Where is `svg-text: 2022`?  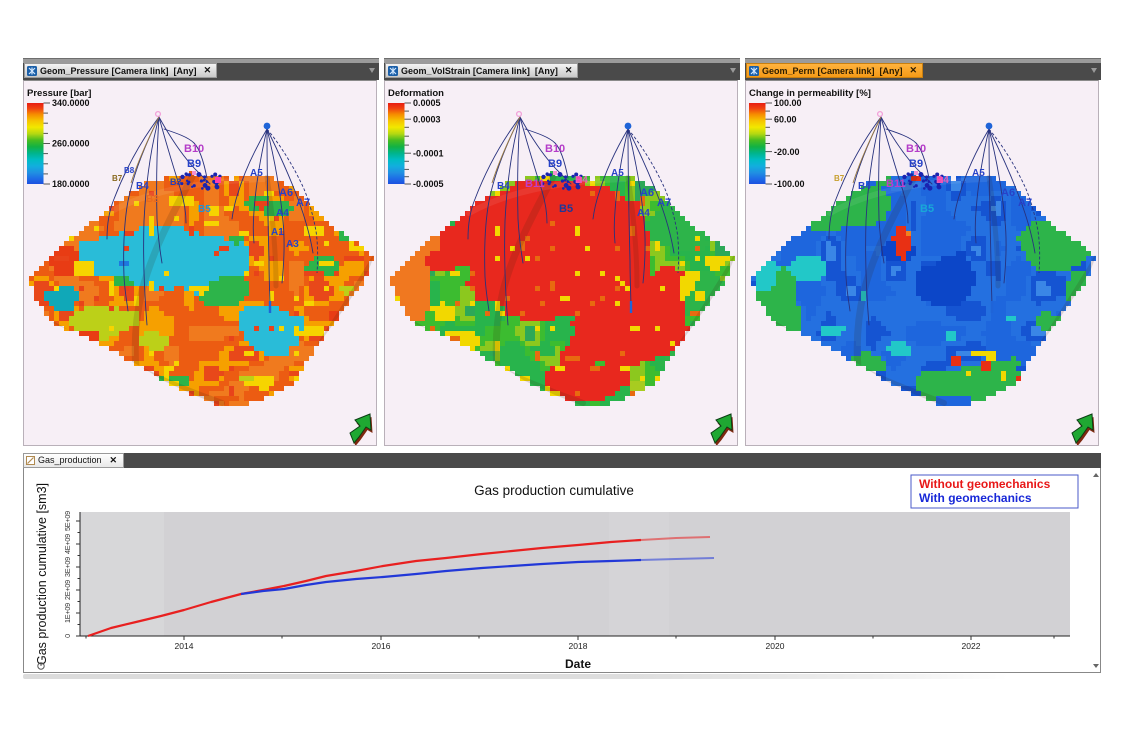 svg-text: 2022 is located at coordinates (971, 646).